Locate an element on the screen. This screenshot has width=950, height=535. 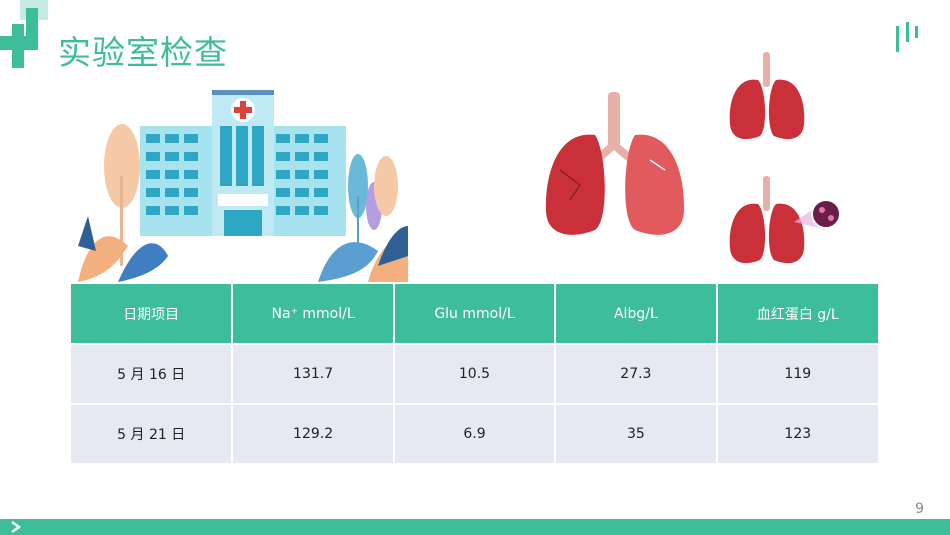
footer-bar is located at coordinates (475, 527).